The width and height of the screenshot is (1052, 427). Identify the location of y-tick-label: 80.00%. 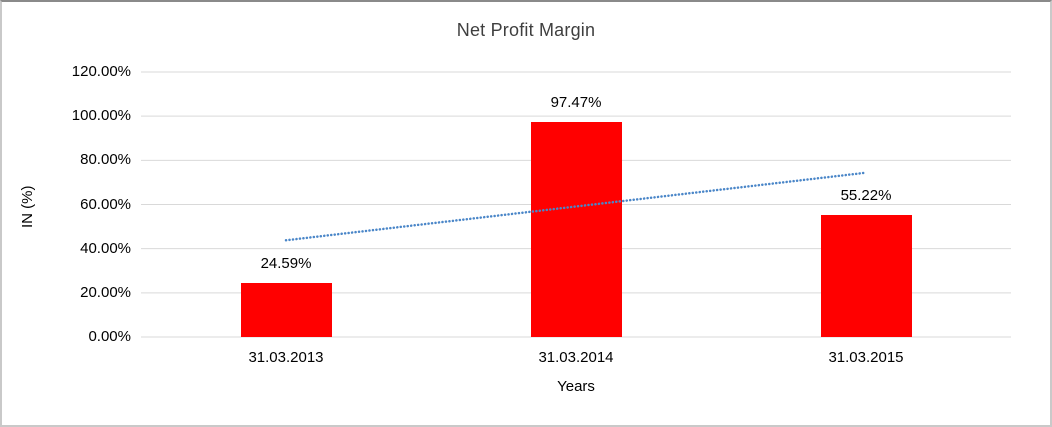
(105, 160).